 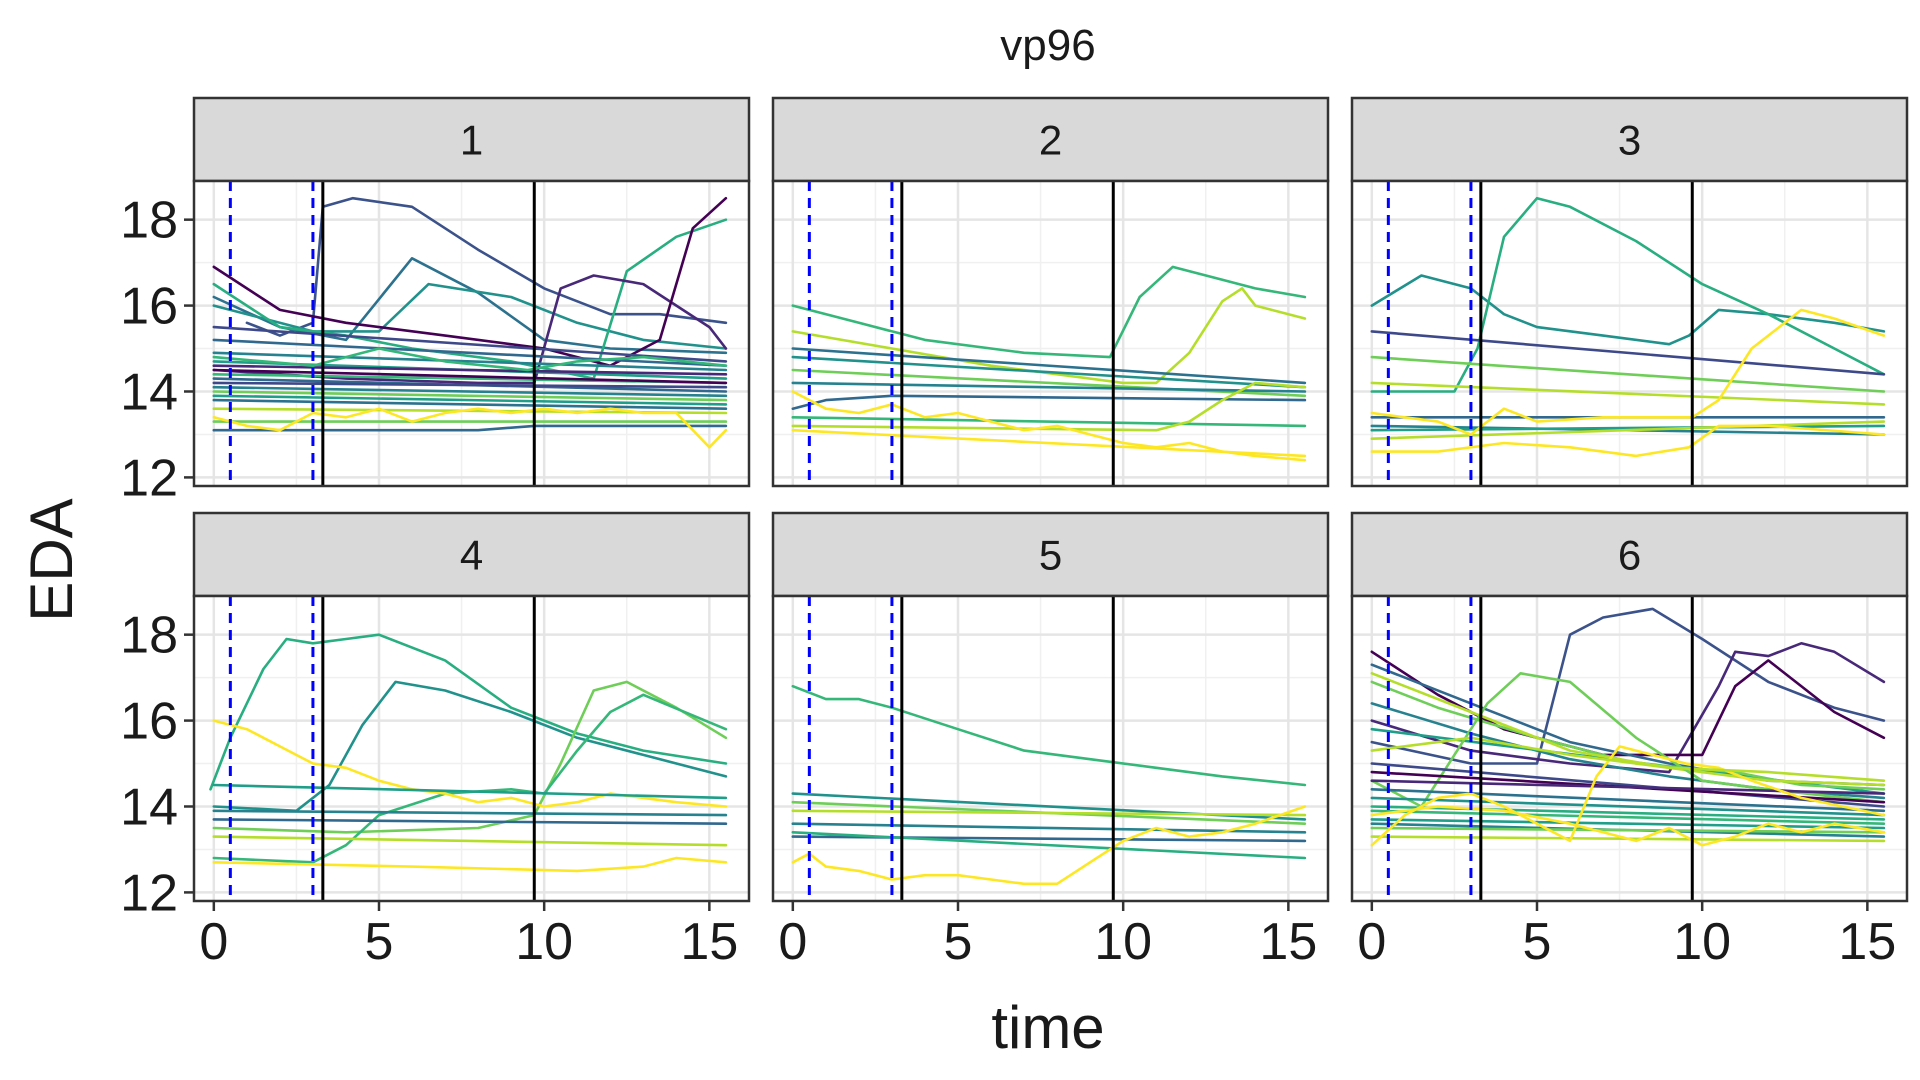 I want to click on facet-strip-label: 4, so click(x=471, y=555).